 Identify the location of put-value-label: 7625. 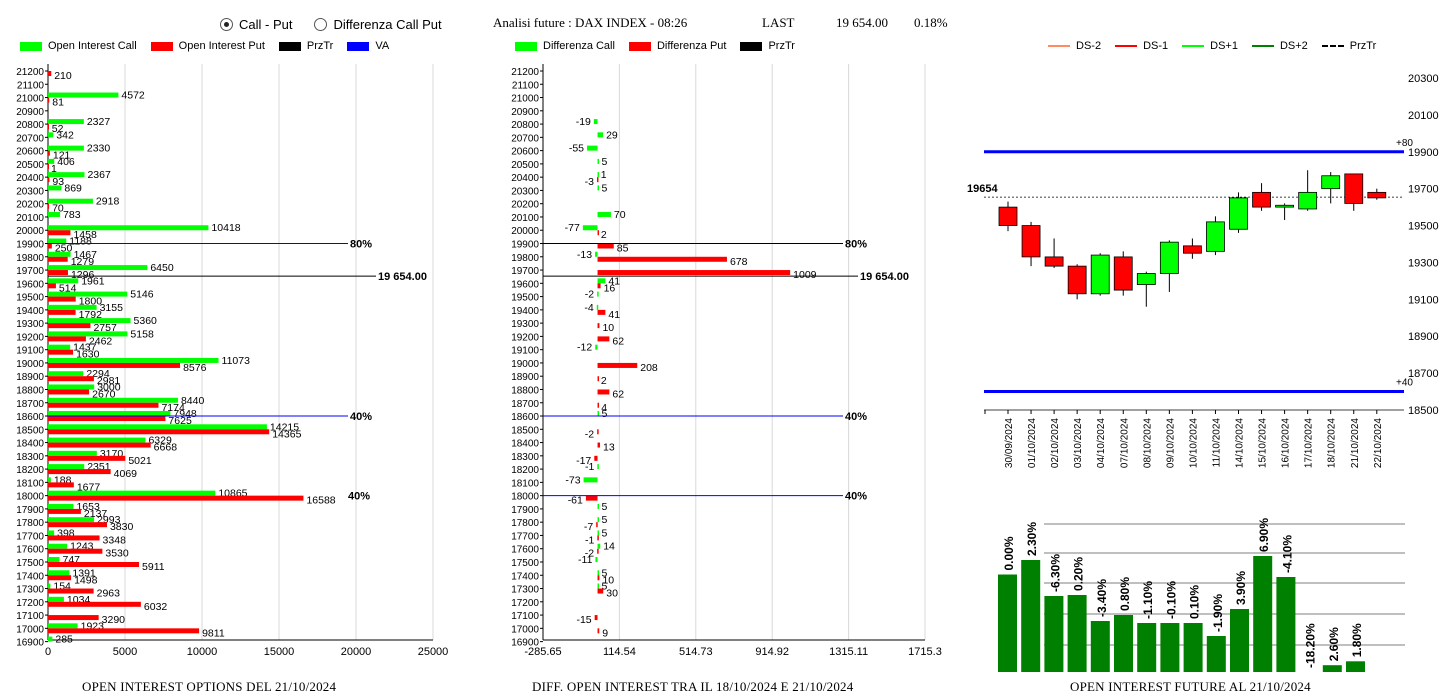
(180, 421).